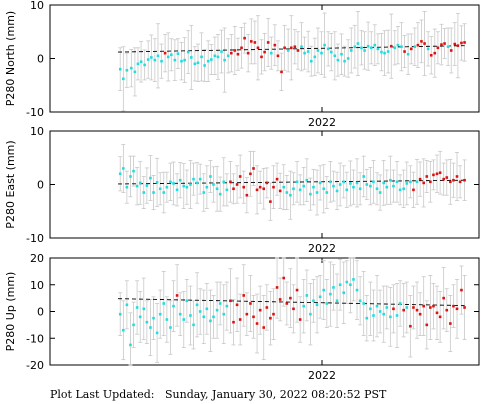  Describe the element at coordinates (37, 258) in the screenshot. I see `y-tick-label: 20` at that location.